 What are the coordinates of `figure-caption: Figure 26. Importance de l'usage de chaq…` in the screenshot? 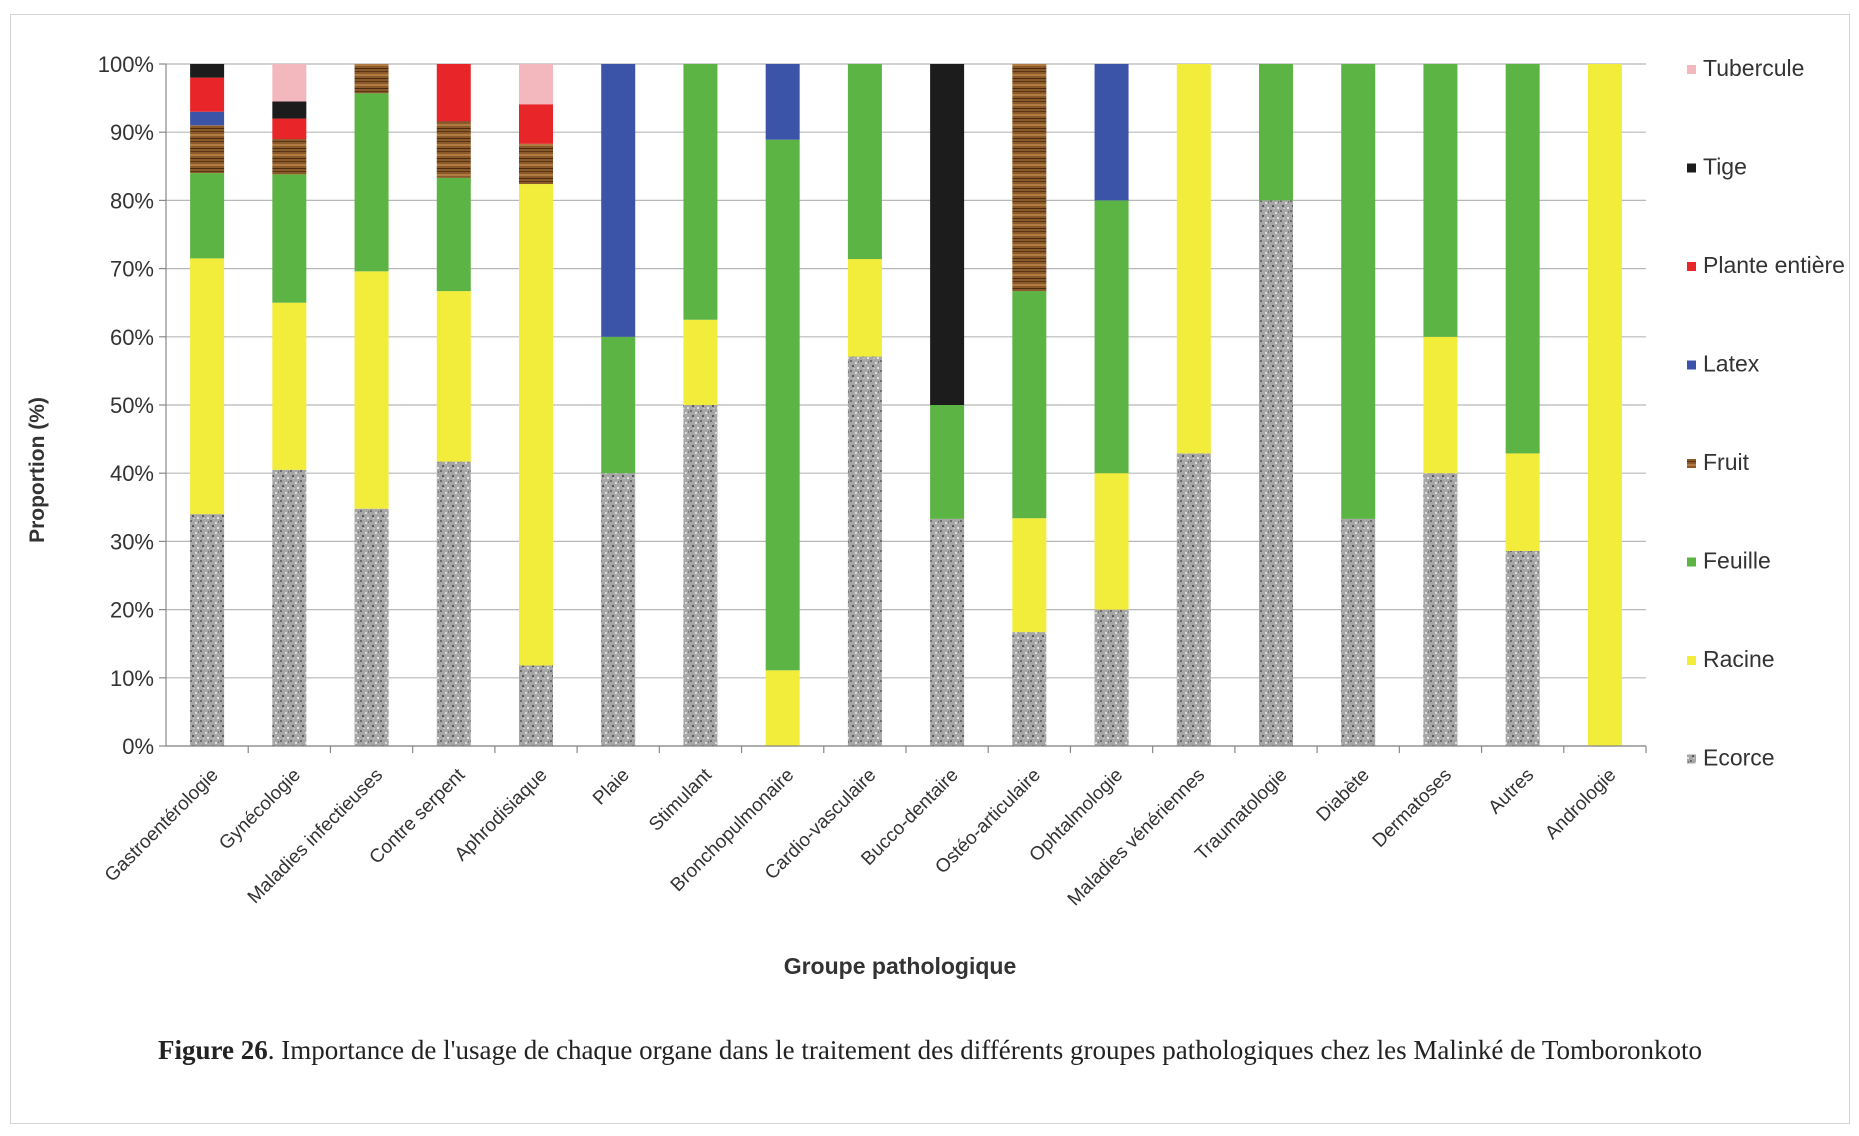 It's located at (930, 1050).